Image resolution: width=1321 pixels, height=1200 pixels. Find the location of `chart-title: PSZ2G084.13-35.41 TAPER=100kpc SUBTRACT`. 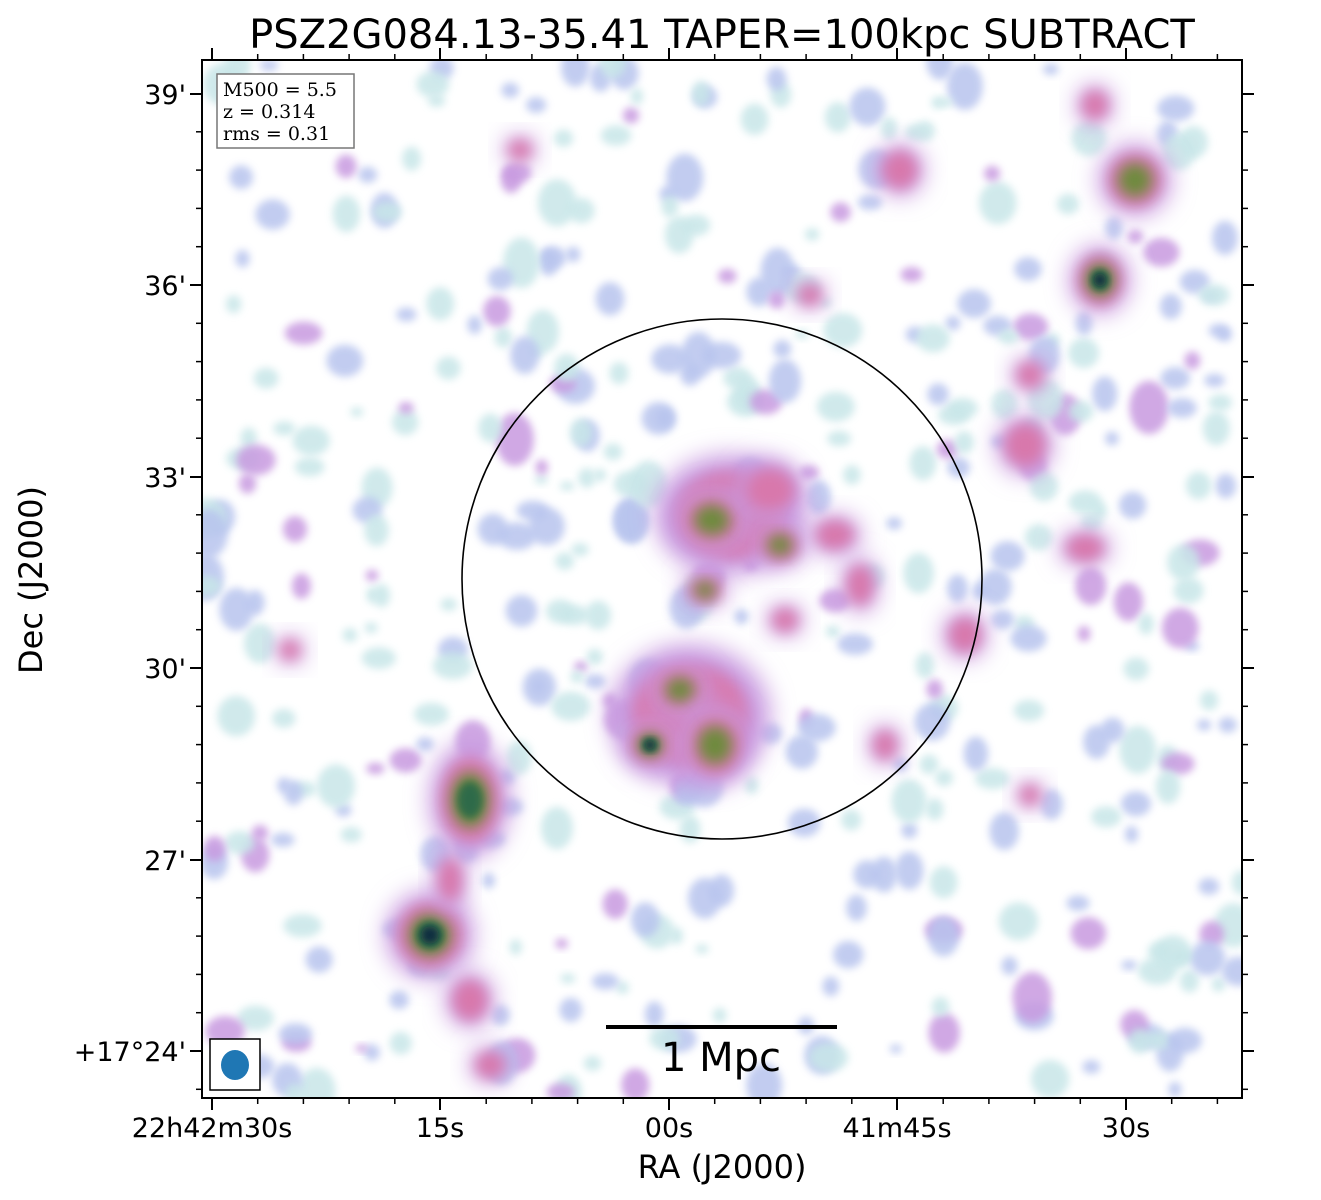

chart-title: PSZ2G084.13-35.41 TAPER=100kpc SUBTRACT is located at coordinates (722, 35).